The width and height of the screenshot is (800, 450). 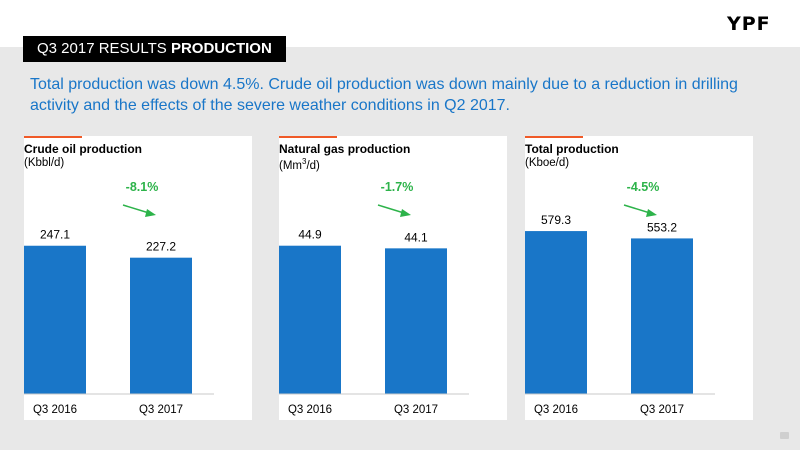 I want to click on panel-unit: (Mm3/d), so click(x=299, y=164).